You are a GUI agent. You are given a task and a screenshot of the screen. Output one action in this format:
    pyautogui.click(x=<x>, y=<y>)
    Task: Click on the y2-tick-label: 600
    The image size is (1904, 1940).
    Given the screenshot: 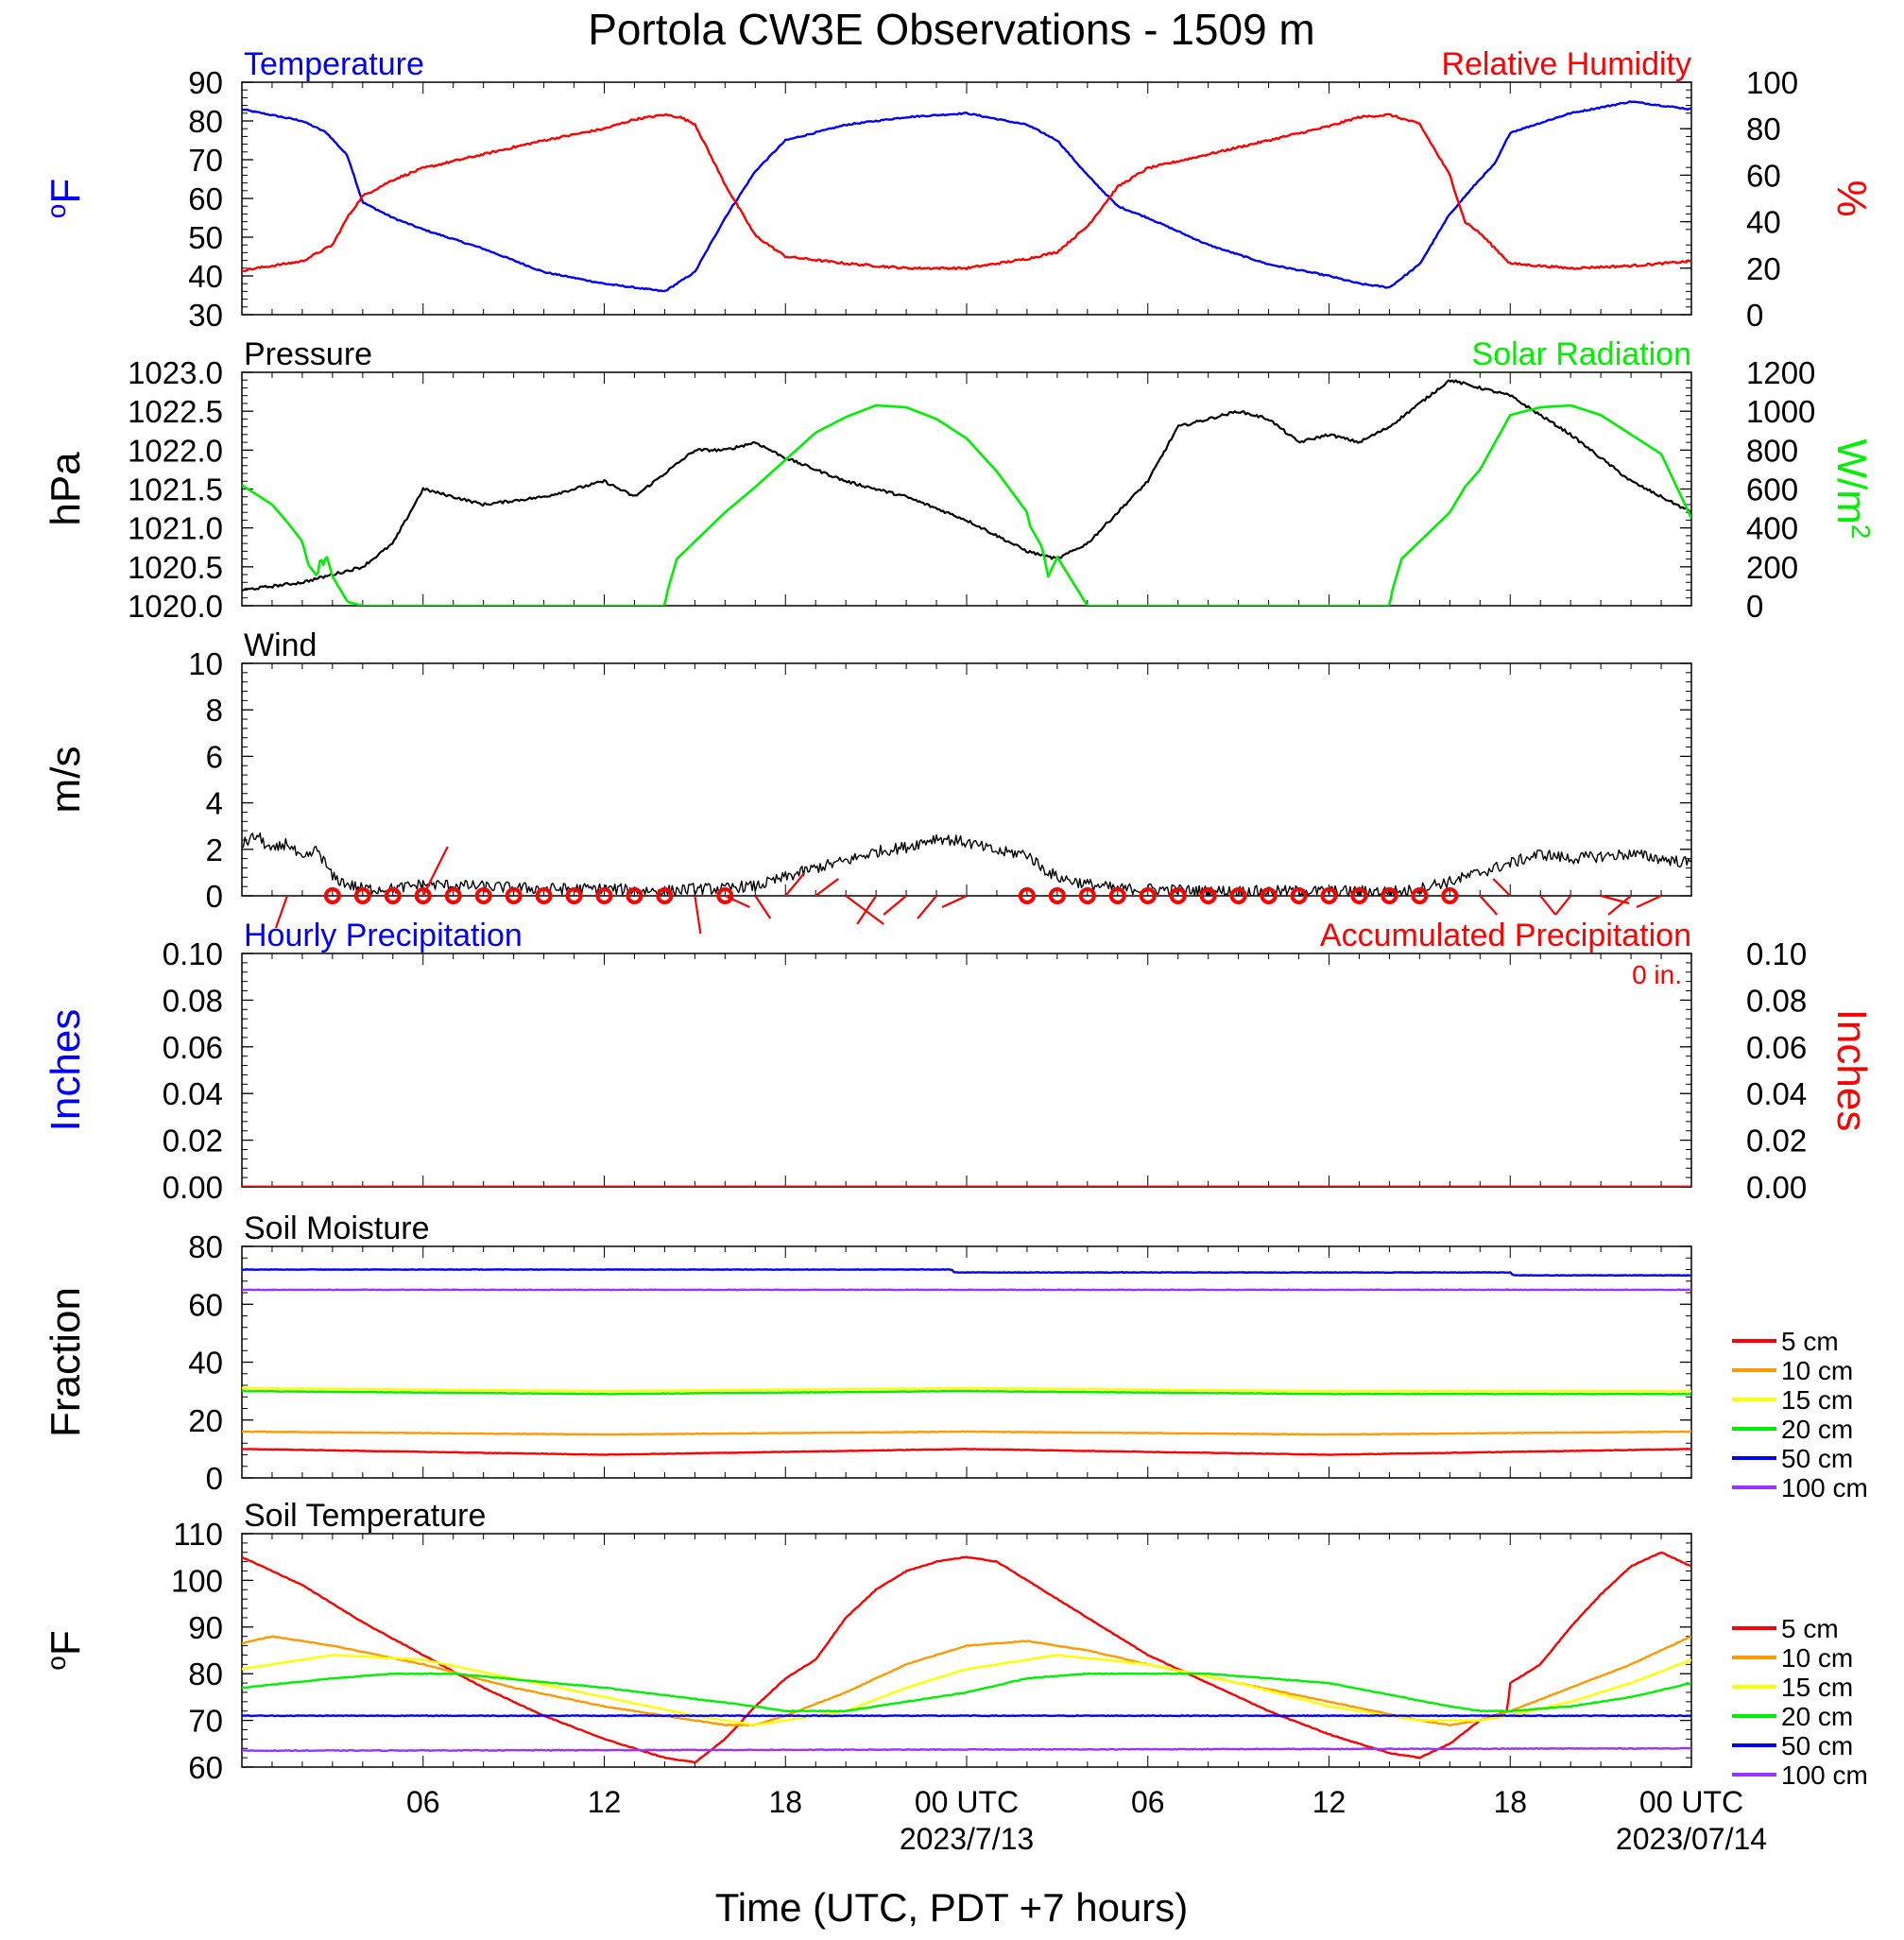 What is the action you would take?
    pyautogui.click(x=1772, y=490)
    